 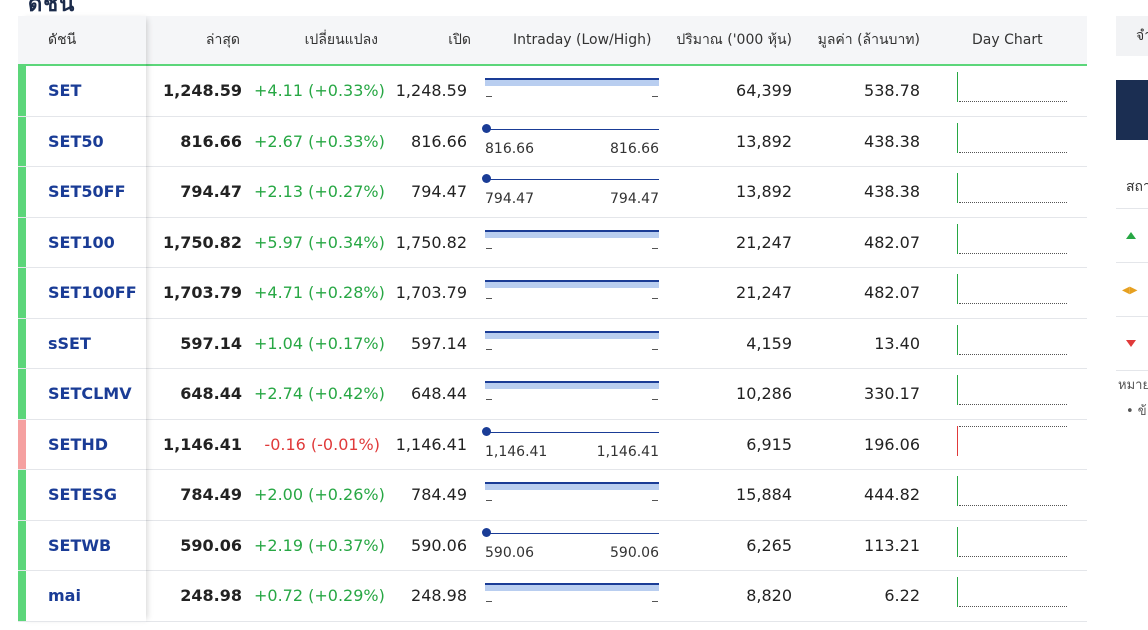 I want to click on volume: 15,884, so click(x=764, y=494).